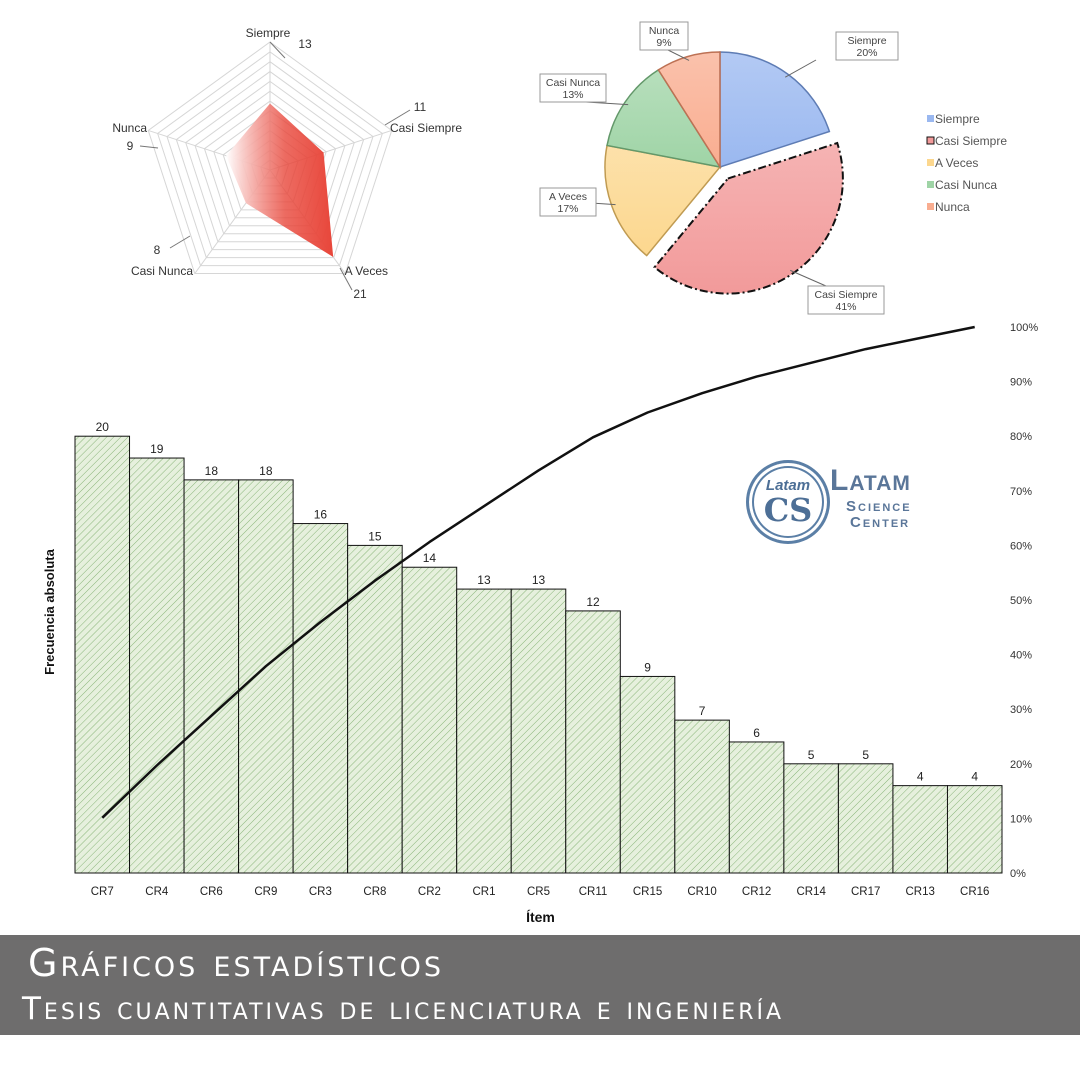 The height and width of the screenshot is (1080, 1080). I want to click on pareto-bar-cr2, so click(429, 720).